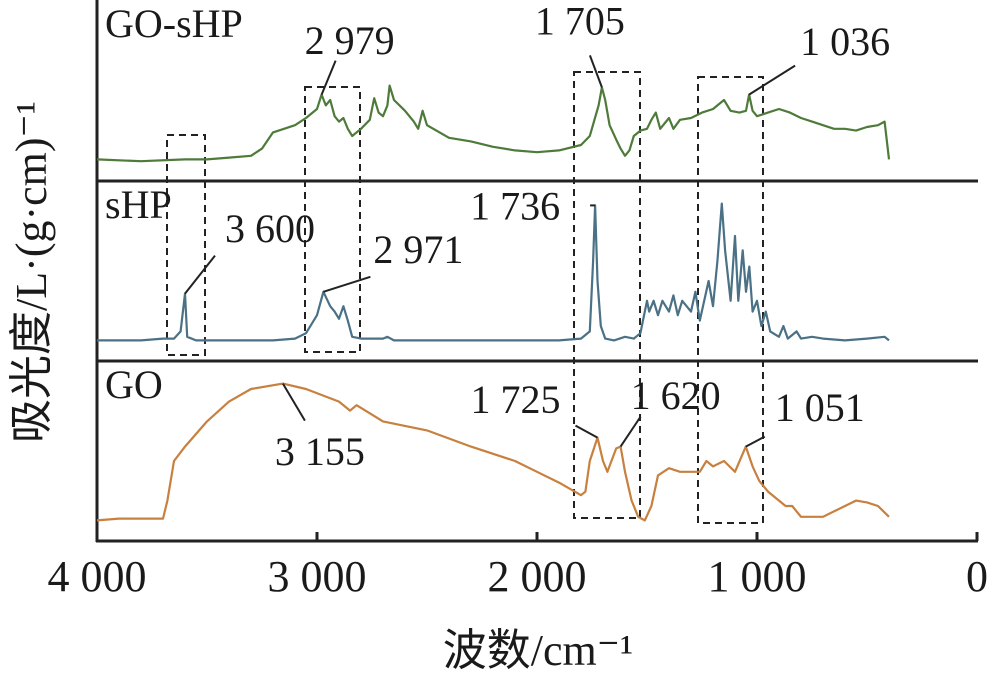 The width and height of the screenshot is (994, 685). What do you see at coordinates (845, 41) in the screenshot?
I see `annotation-label: 1 036` at bounding box center [845, 41].